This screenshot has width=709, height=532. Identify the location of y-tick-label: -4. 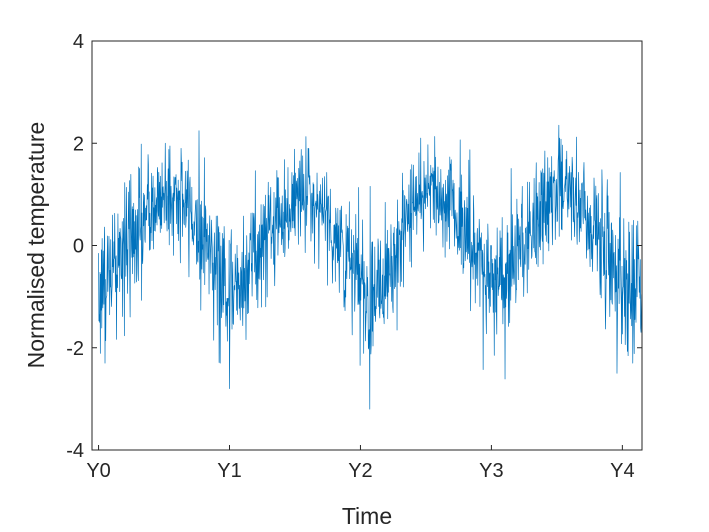
(75, 451).